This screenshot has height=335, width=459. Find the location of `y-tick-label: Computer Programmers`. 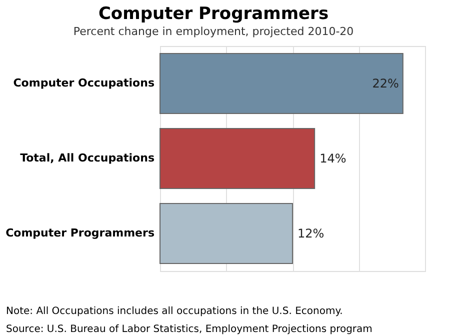

y-tick-label: Computer Programmers is located at coordinates (80, 233).